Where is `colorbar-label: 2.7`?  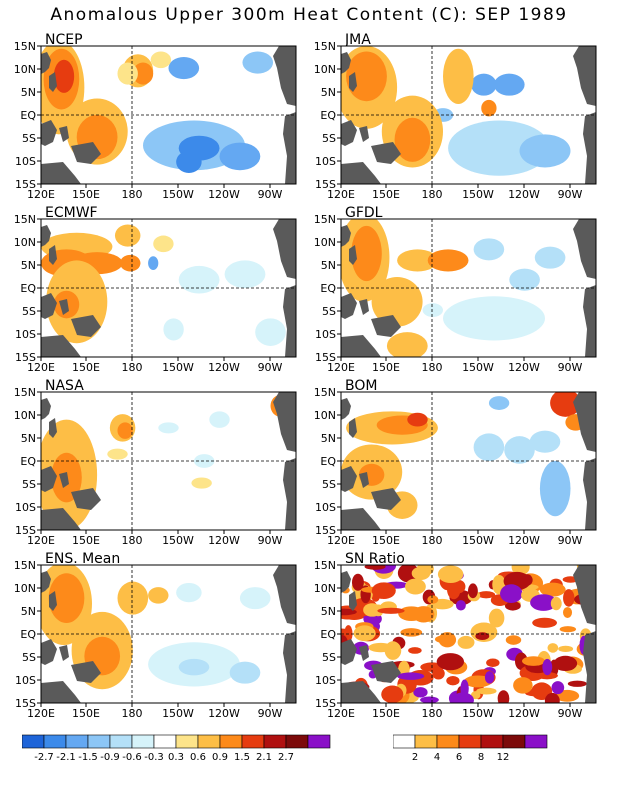 colorbar-label: 2.7 is located at coordinates (286, 757).